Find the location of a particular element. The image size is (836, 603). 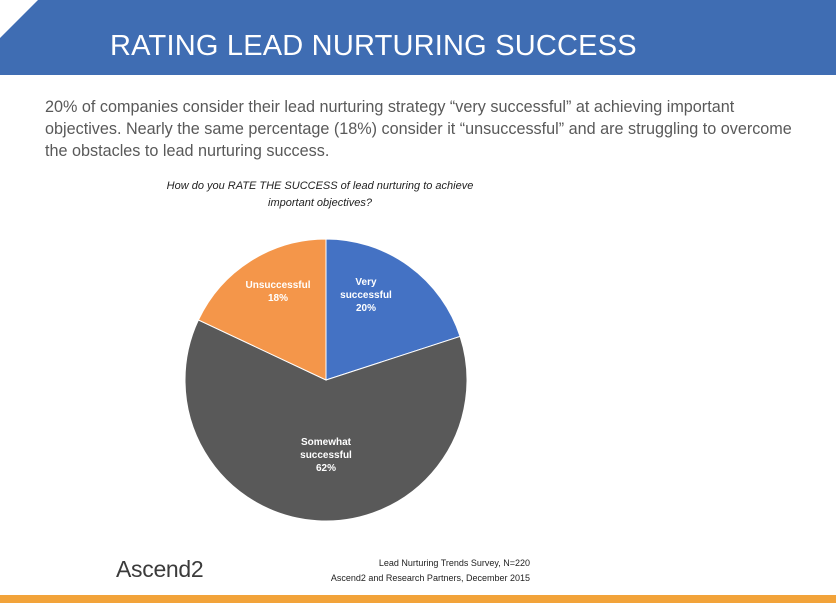

slice-label-unsuccessful: Unsuccessful 18% is located at coordinates (277, 292).